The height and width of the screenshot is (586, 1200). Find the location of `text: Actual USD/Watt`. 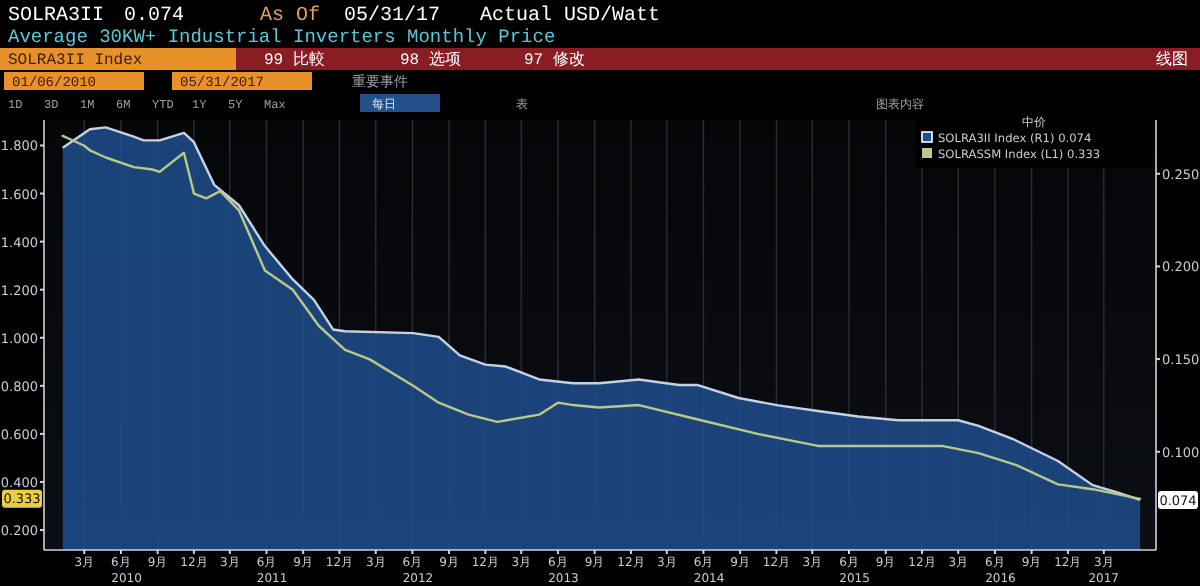

text: Actual USD/Watt is located at coordinates (570, 16).